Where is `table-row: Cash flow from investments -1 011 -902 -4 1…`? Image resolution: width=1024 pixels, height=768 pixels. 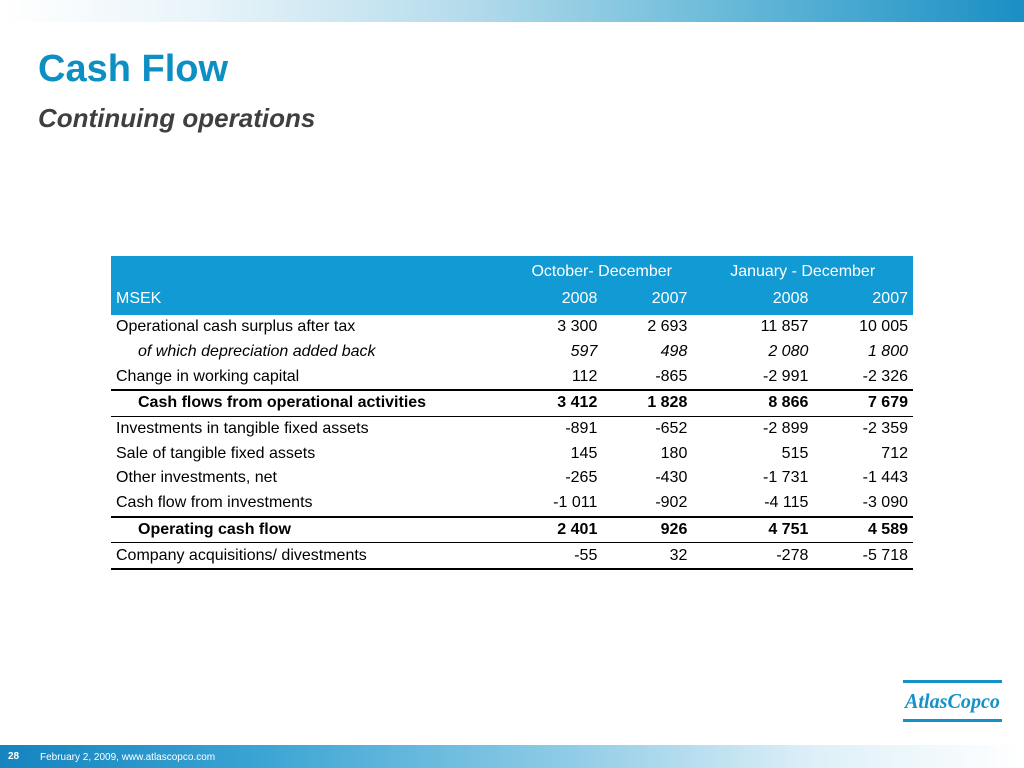
table-row: Cash flow from investments -1 011 -902 -4 1… is located at coordinates (512, 504).